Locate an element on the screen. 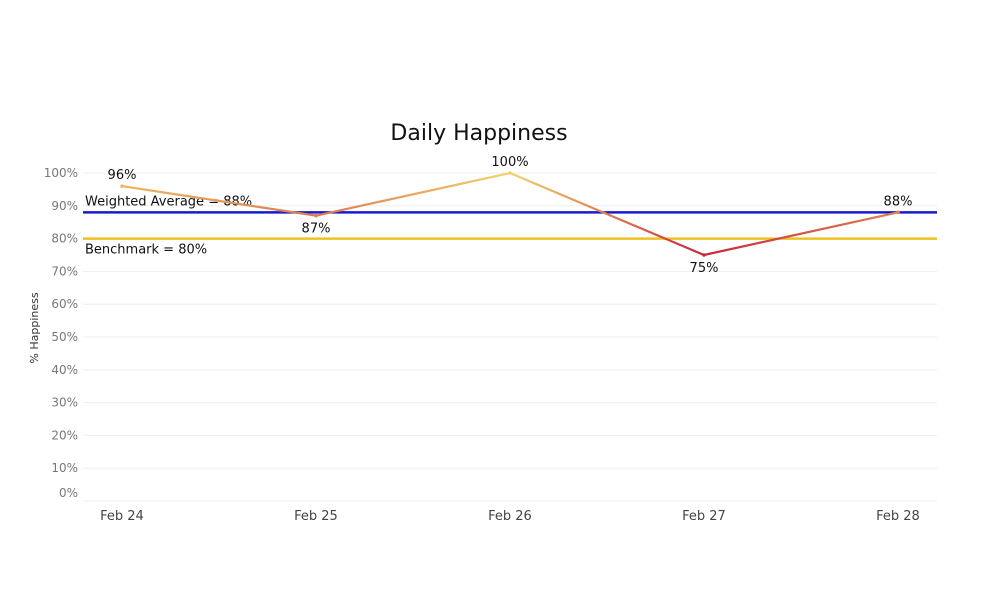 Image resolution: width=1007 pixels, height=603 pixels. data-label: 100% is located at coordinates (509, 162).